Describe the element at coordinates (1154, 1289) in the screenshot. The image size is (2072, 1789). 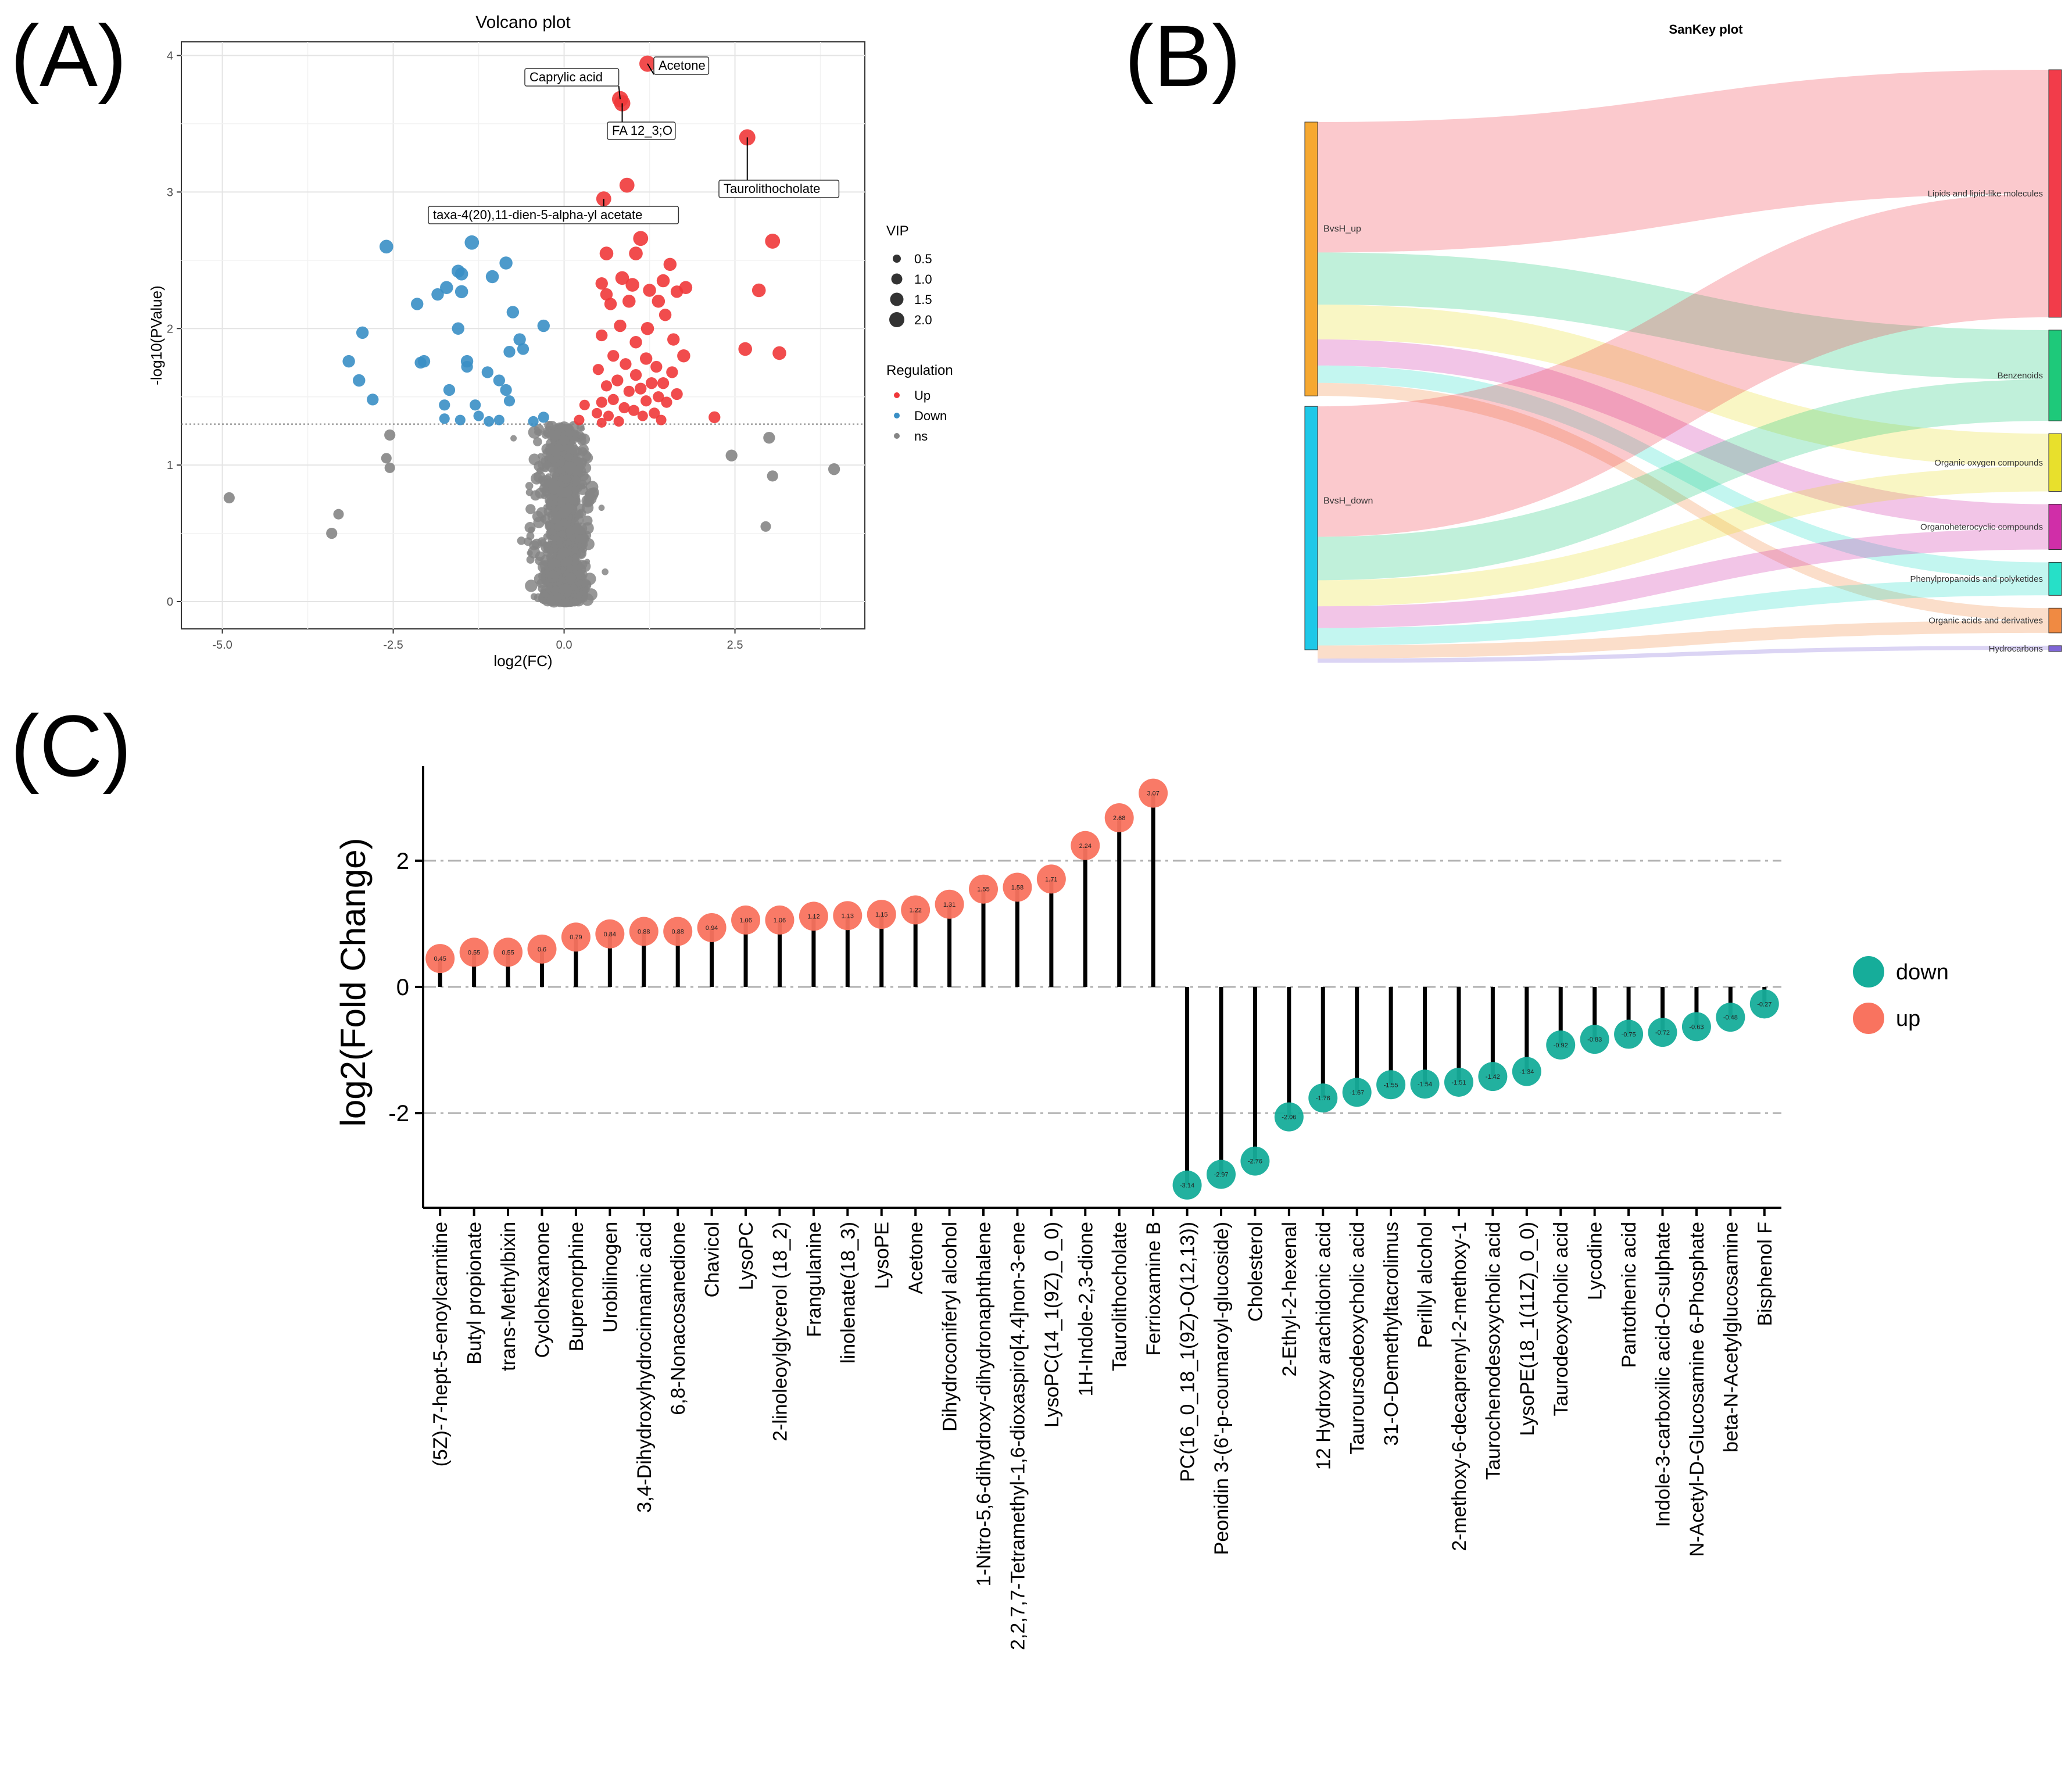
I see `category-label: Ferrioxamine B` at that location.